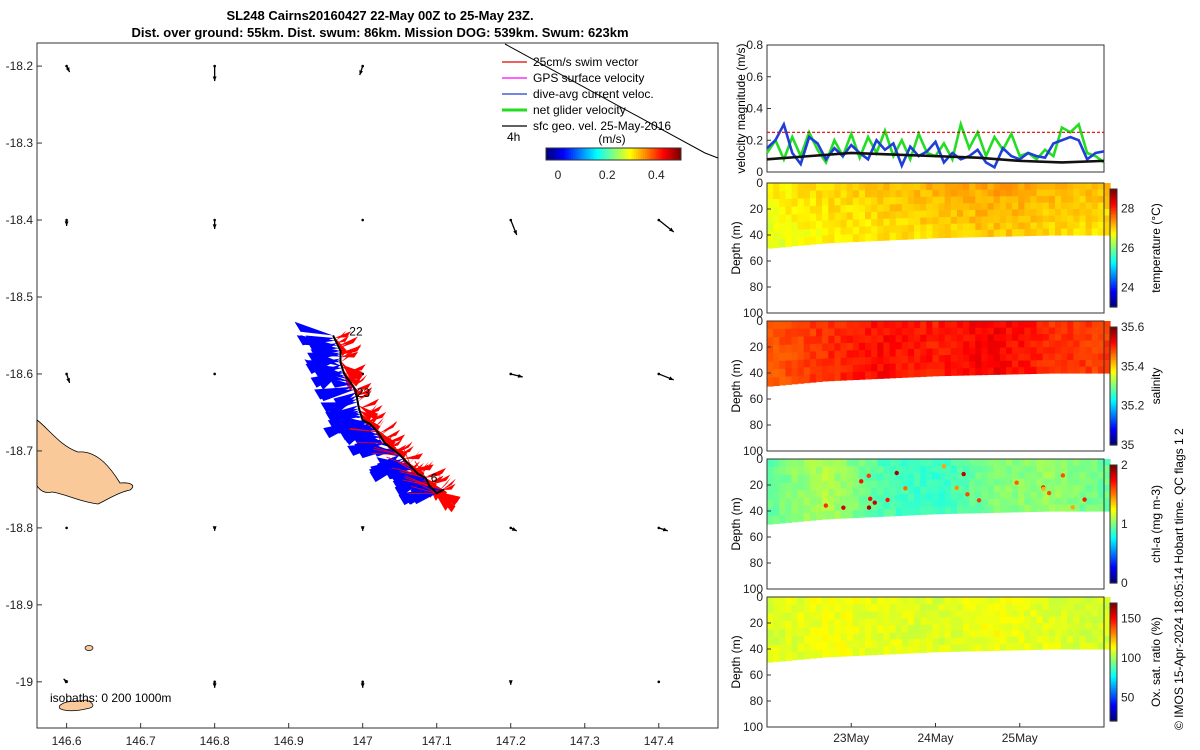 Image resolution: width=1200 pixels, height=750 pixels. Describe the element at coordinates (1156, 524) in the screenshot. I see `colorbar-label: chl-a (mg m-3)` at that location.